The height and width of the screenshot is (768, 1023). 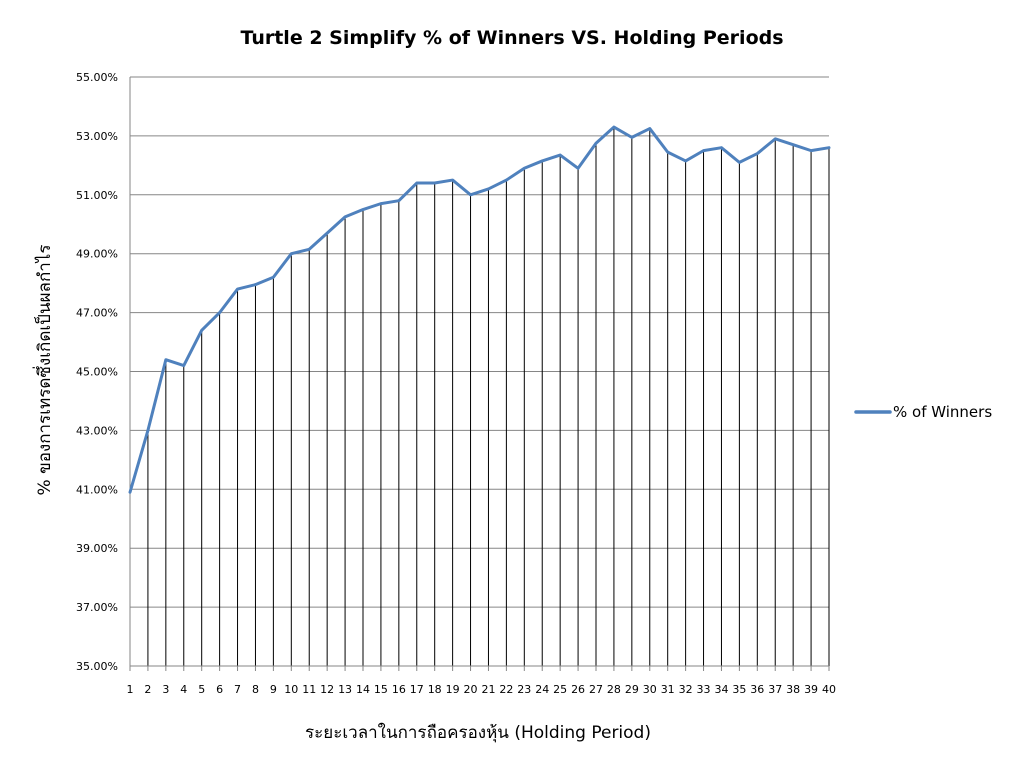 What do you see at coordinates (435, 689) in the screenshot?
I see `x-tick-label: 18` at bounding box center [435, 689].